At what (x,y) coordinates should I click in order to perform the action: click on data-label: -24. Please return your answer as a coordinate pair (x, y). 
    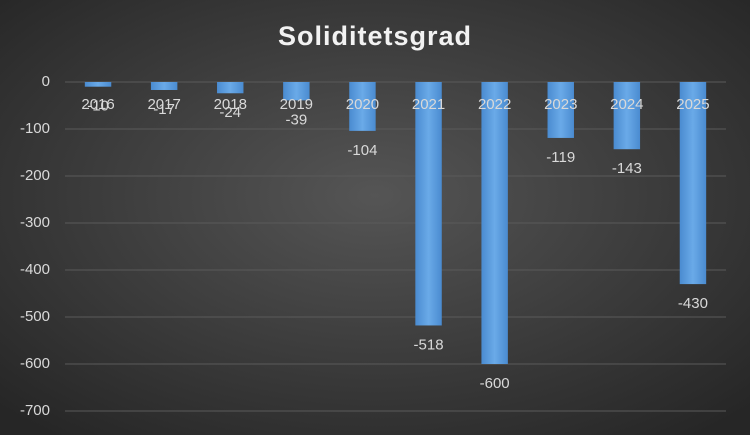
    Looking at the image, I should click on (230, 112).